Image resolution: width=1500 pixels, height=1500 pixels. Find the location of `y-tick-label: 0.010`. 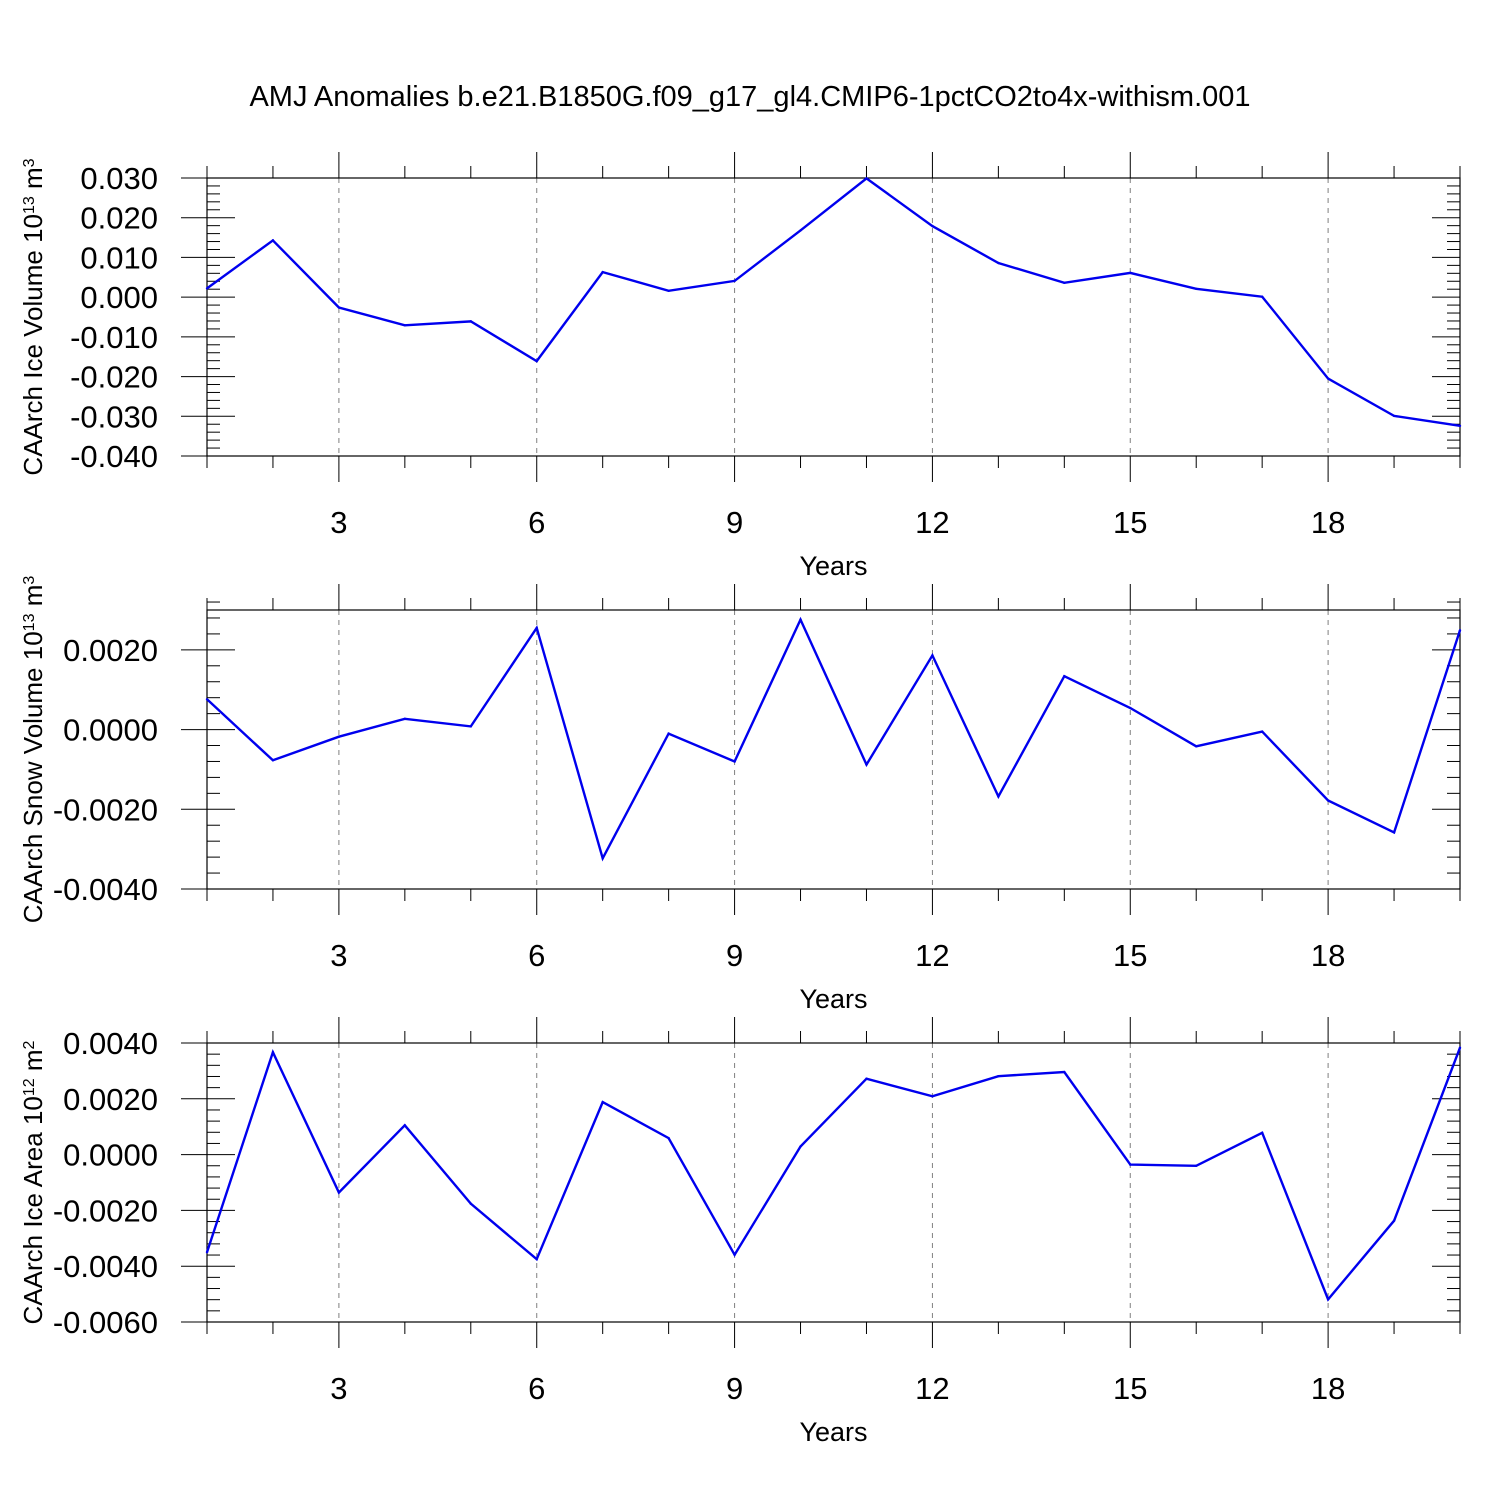

y-tick-label: 0.010 is located at coordinates (119, 257).